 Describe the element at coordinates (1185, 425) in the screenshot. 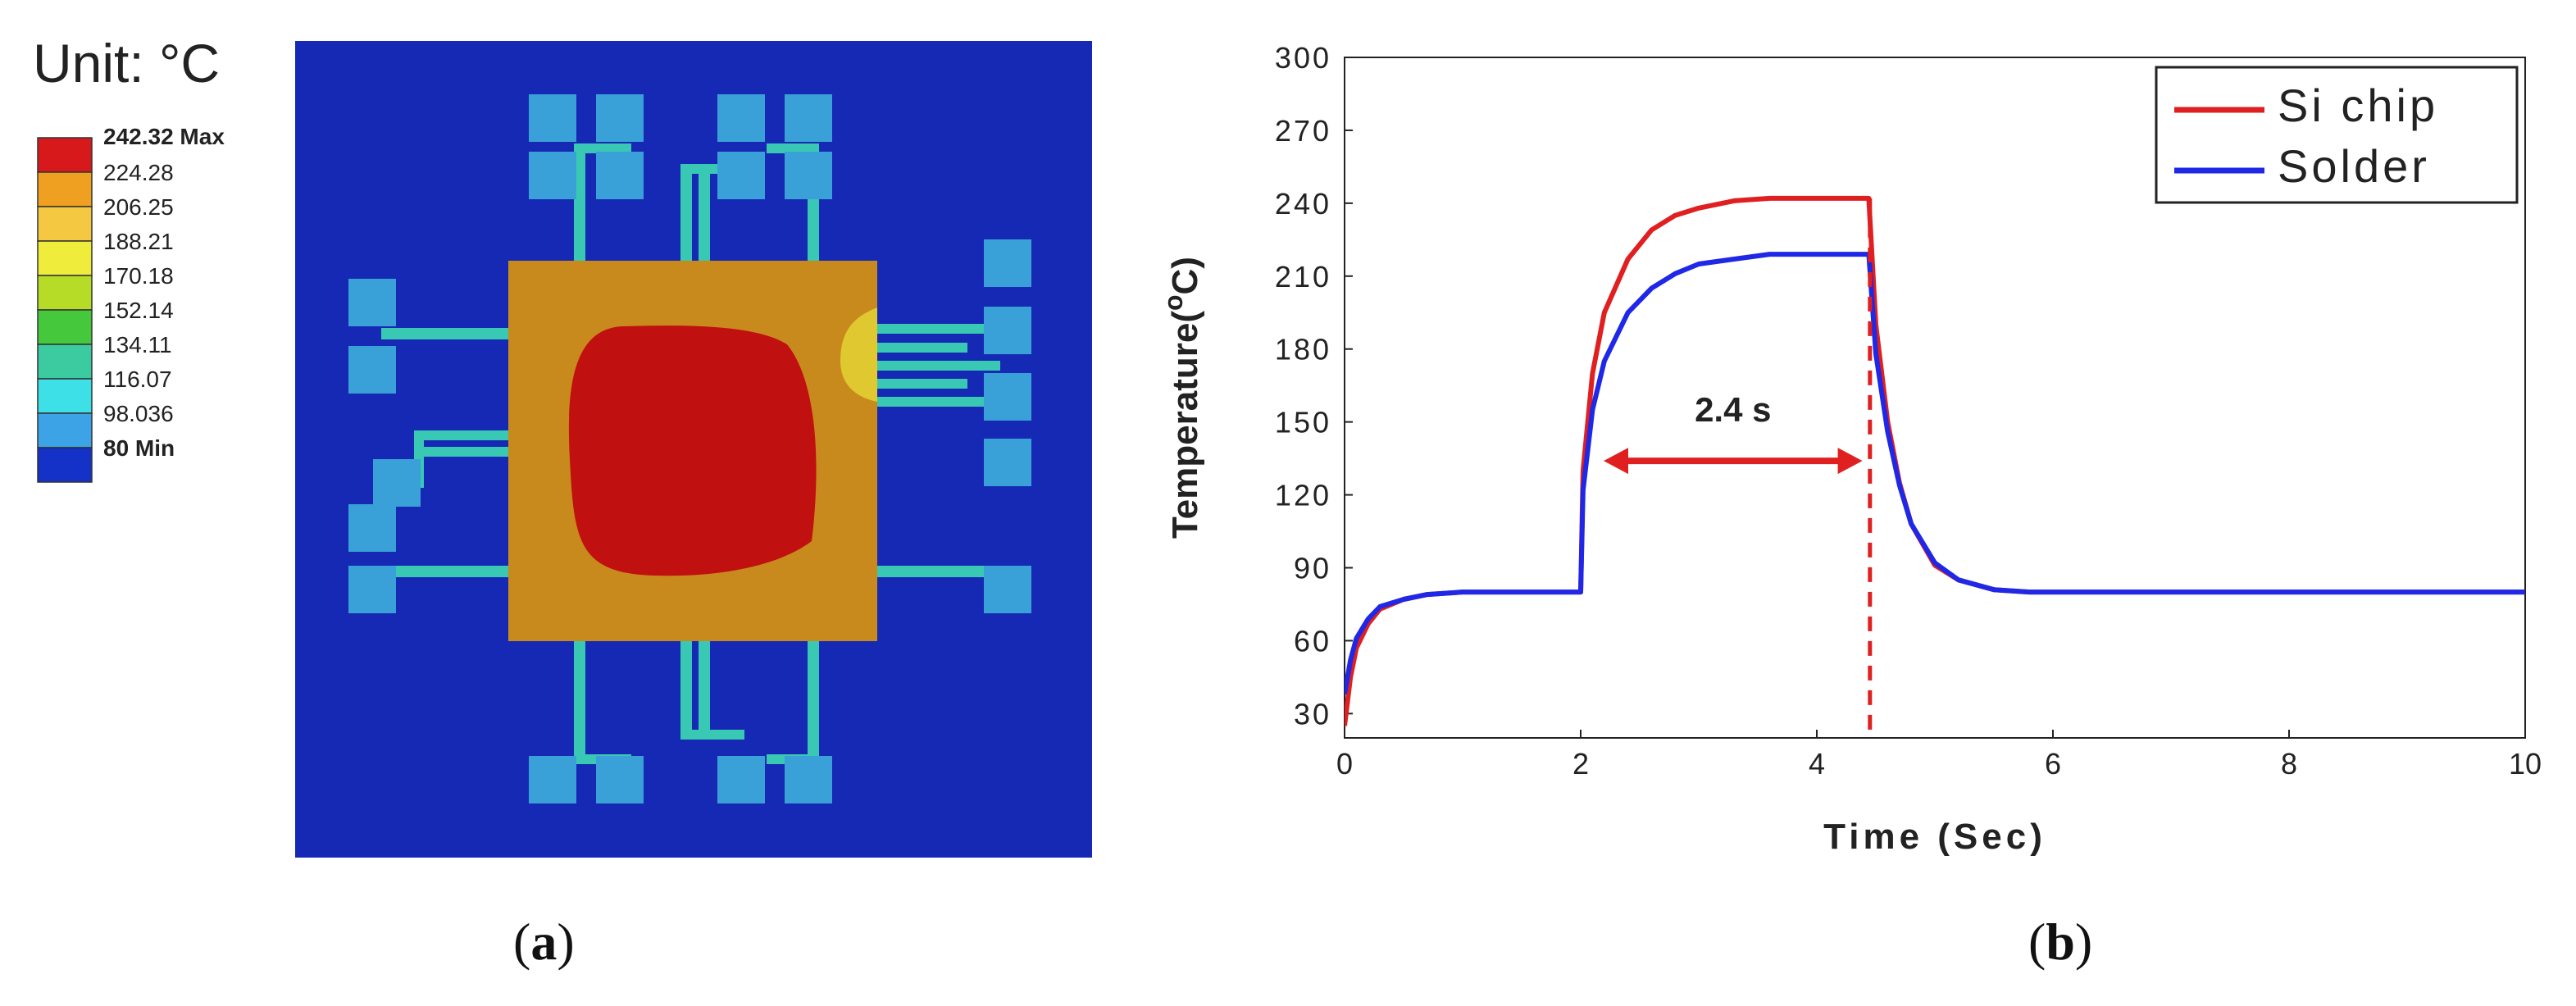

I see `y-axis-label-main: Temperature(` at that location.